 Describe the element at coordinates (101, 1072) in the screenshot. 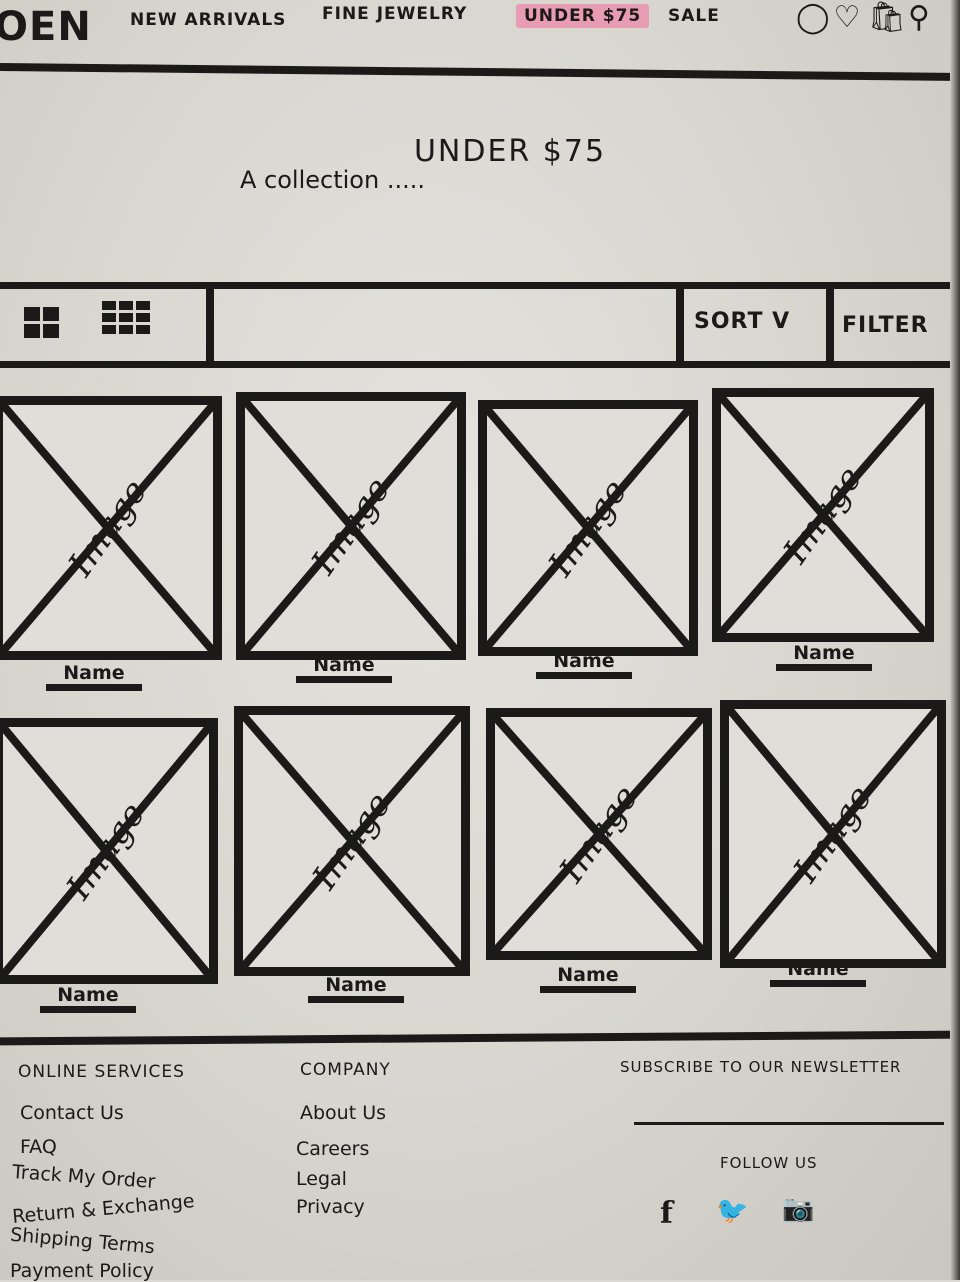

I see `footer-heading-online-services: Online Services` at that location.